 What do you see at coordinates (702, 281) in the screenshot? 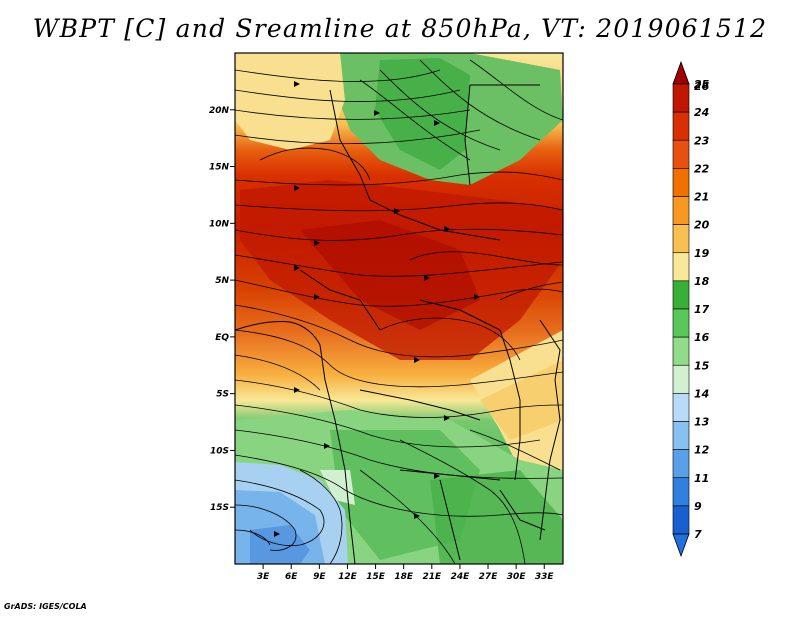
I see `colorbar-label: 18` at bounding box center [702, 281].